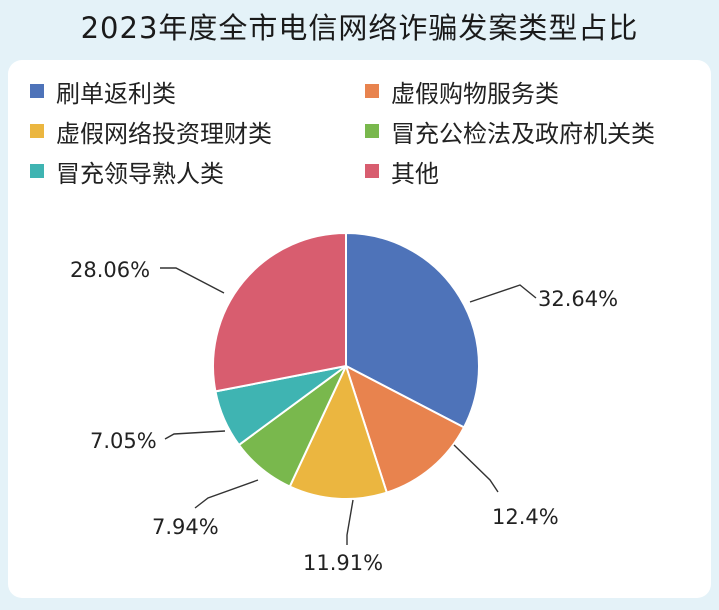 The image size is (719, 610). Describe the element at coordinates (185, 527) in the screenshot. I see `pct-label-3: 7.94%` at that location.